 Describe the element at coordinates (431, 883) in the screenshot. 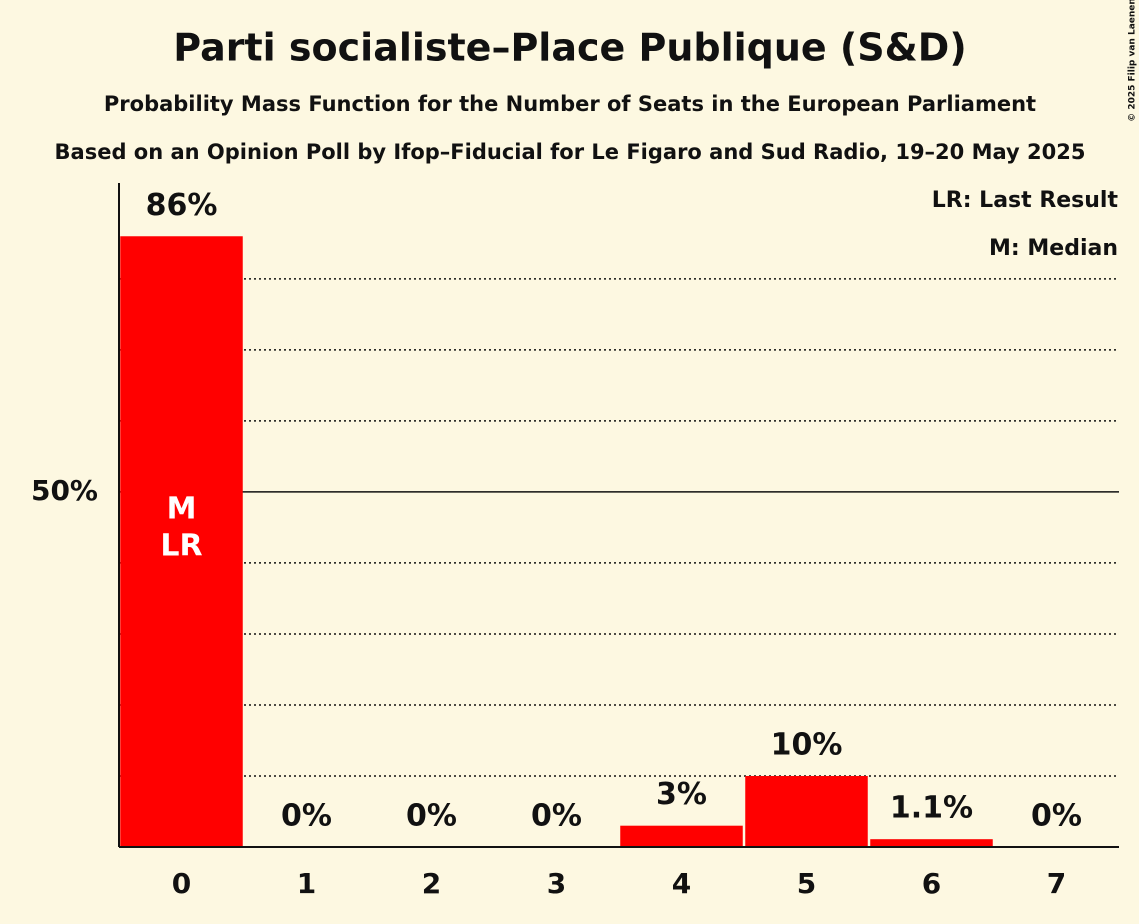

I see `x-tick-label: 2` at that location.